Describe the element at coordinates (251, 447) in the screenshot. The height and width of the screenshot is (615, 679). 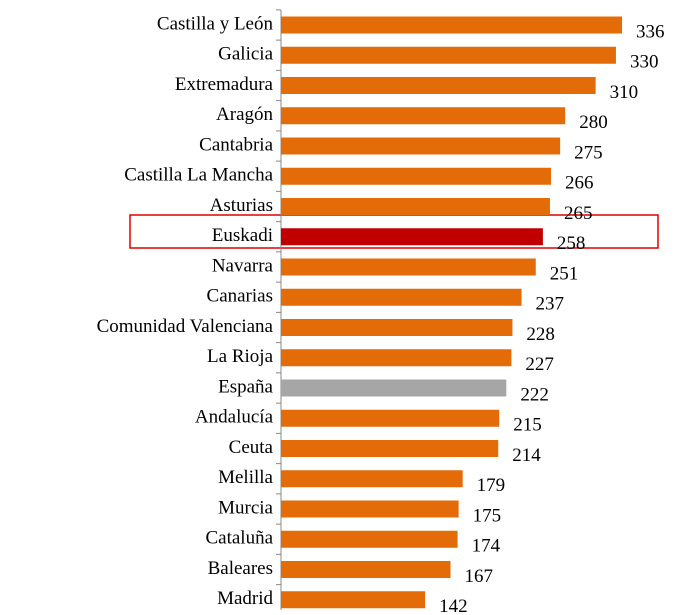
I see `category-label: Ceuta` at that location.